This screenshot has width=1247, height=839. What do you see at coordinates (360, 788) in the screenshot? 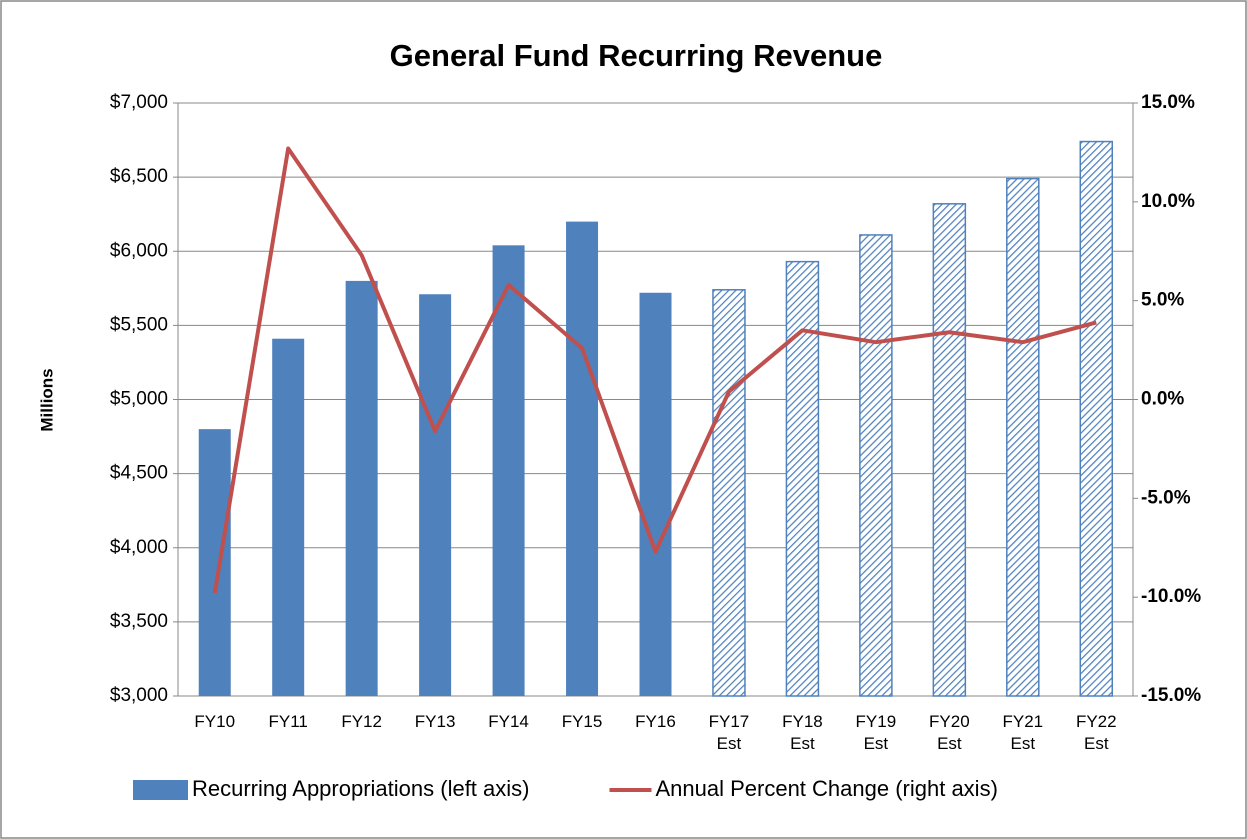
I see `legend-label: Recurring Appropriations (left axis)` at bounding box center [360, 788].